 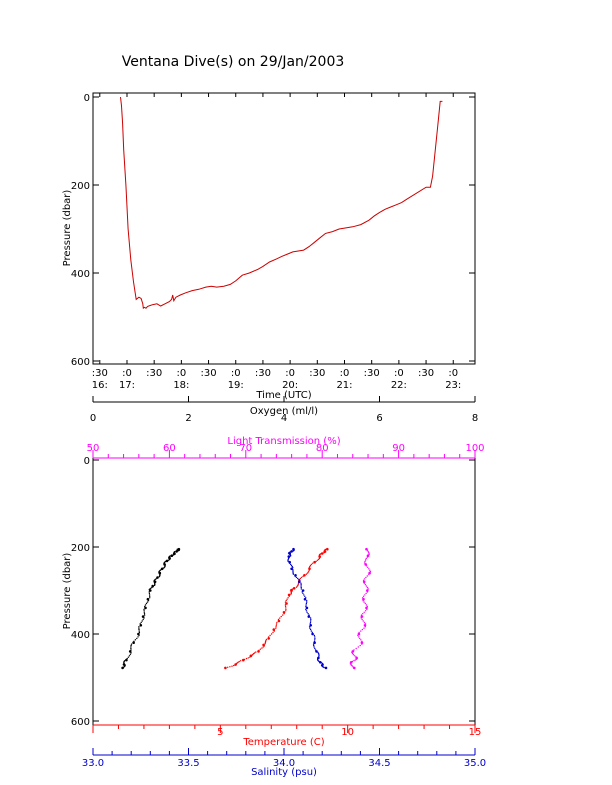 I want to click on salinity-tick-label: 35.0, so click(x=475, y=763).